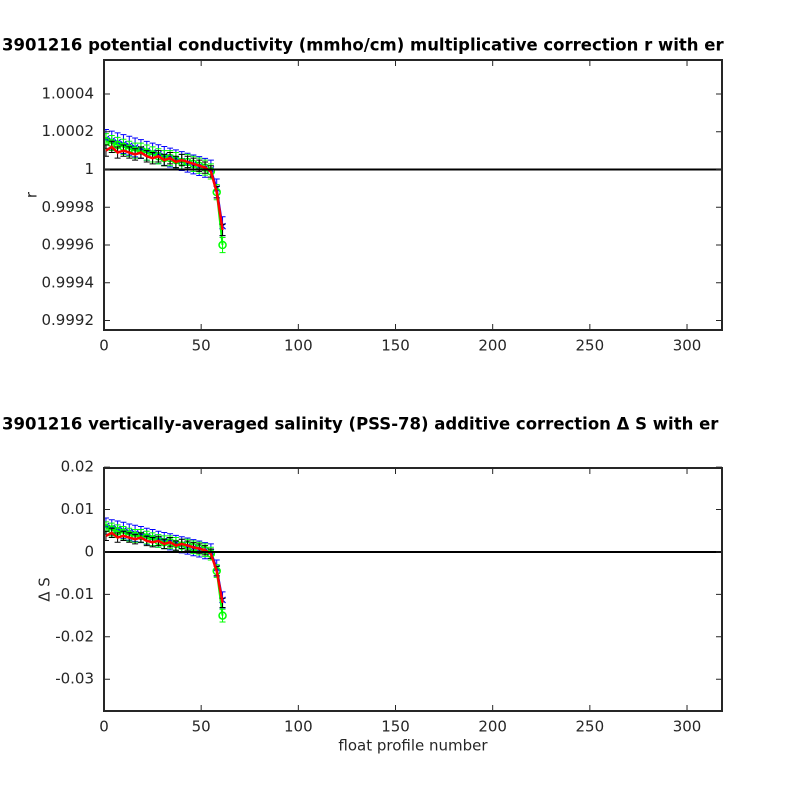 Image resolution: width=800 pixels, height=800 pixels. I want to click on y-tick-label: -0.01, so click(74, 594).